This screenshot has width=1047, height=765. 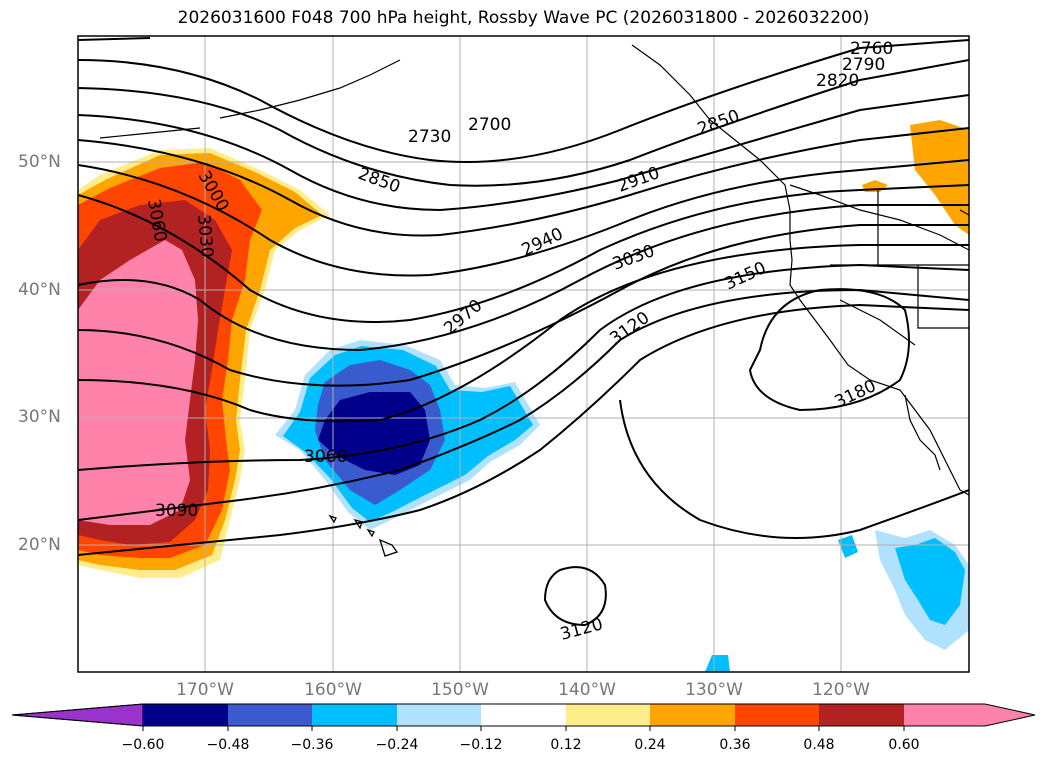 I want to click on colorbar, so click(x=523, y=717).